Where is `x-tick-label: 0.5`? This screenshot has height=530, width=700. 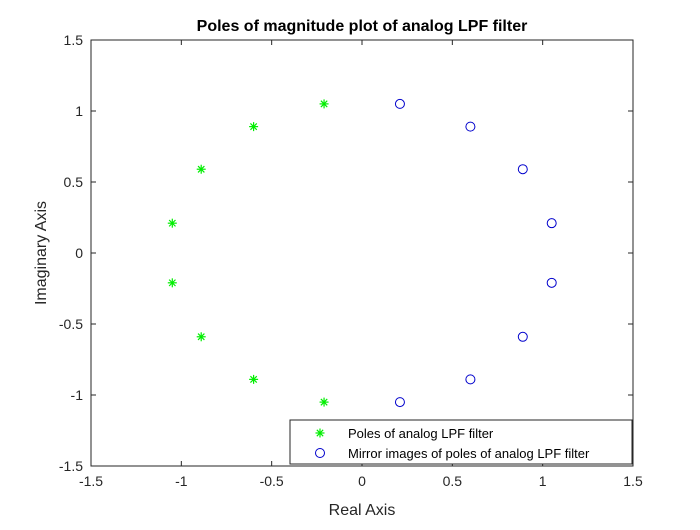 x-tick-label: 0.5 is located at coordinates (453, 481).